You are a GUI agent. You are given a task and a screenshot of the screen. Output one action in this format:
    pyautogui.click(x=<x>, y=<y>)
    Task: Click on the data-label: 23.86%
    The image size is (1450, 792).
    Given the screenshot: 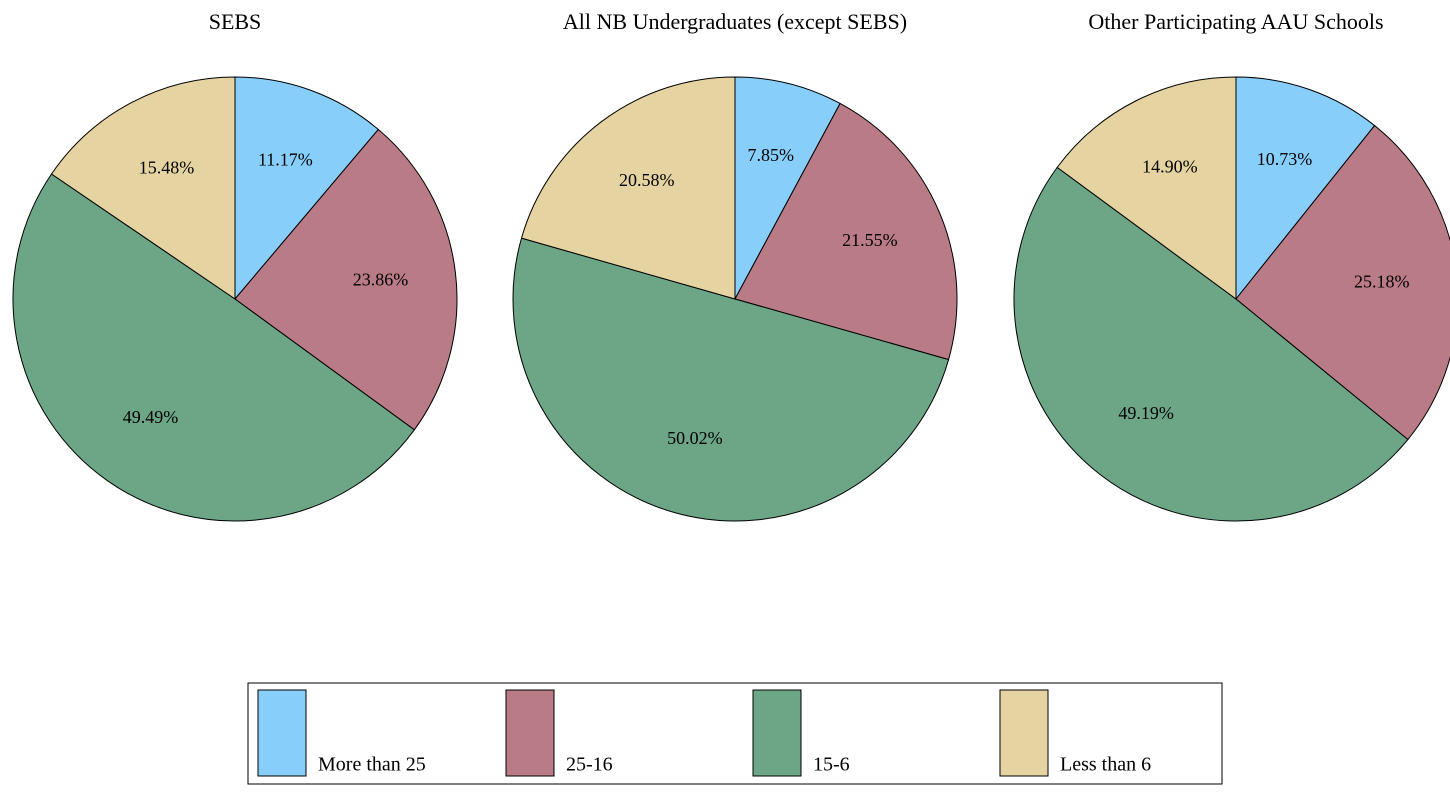 What is the action you would take?
    pyautogui.click(x=381, y=280)
    